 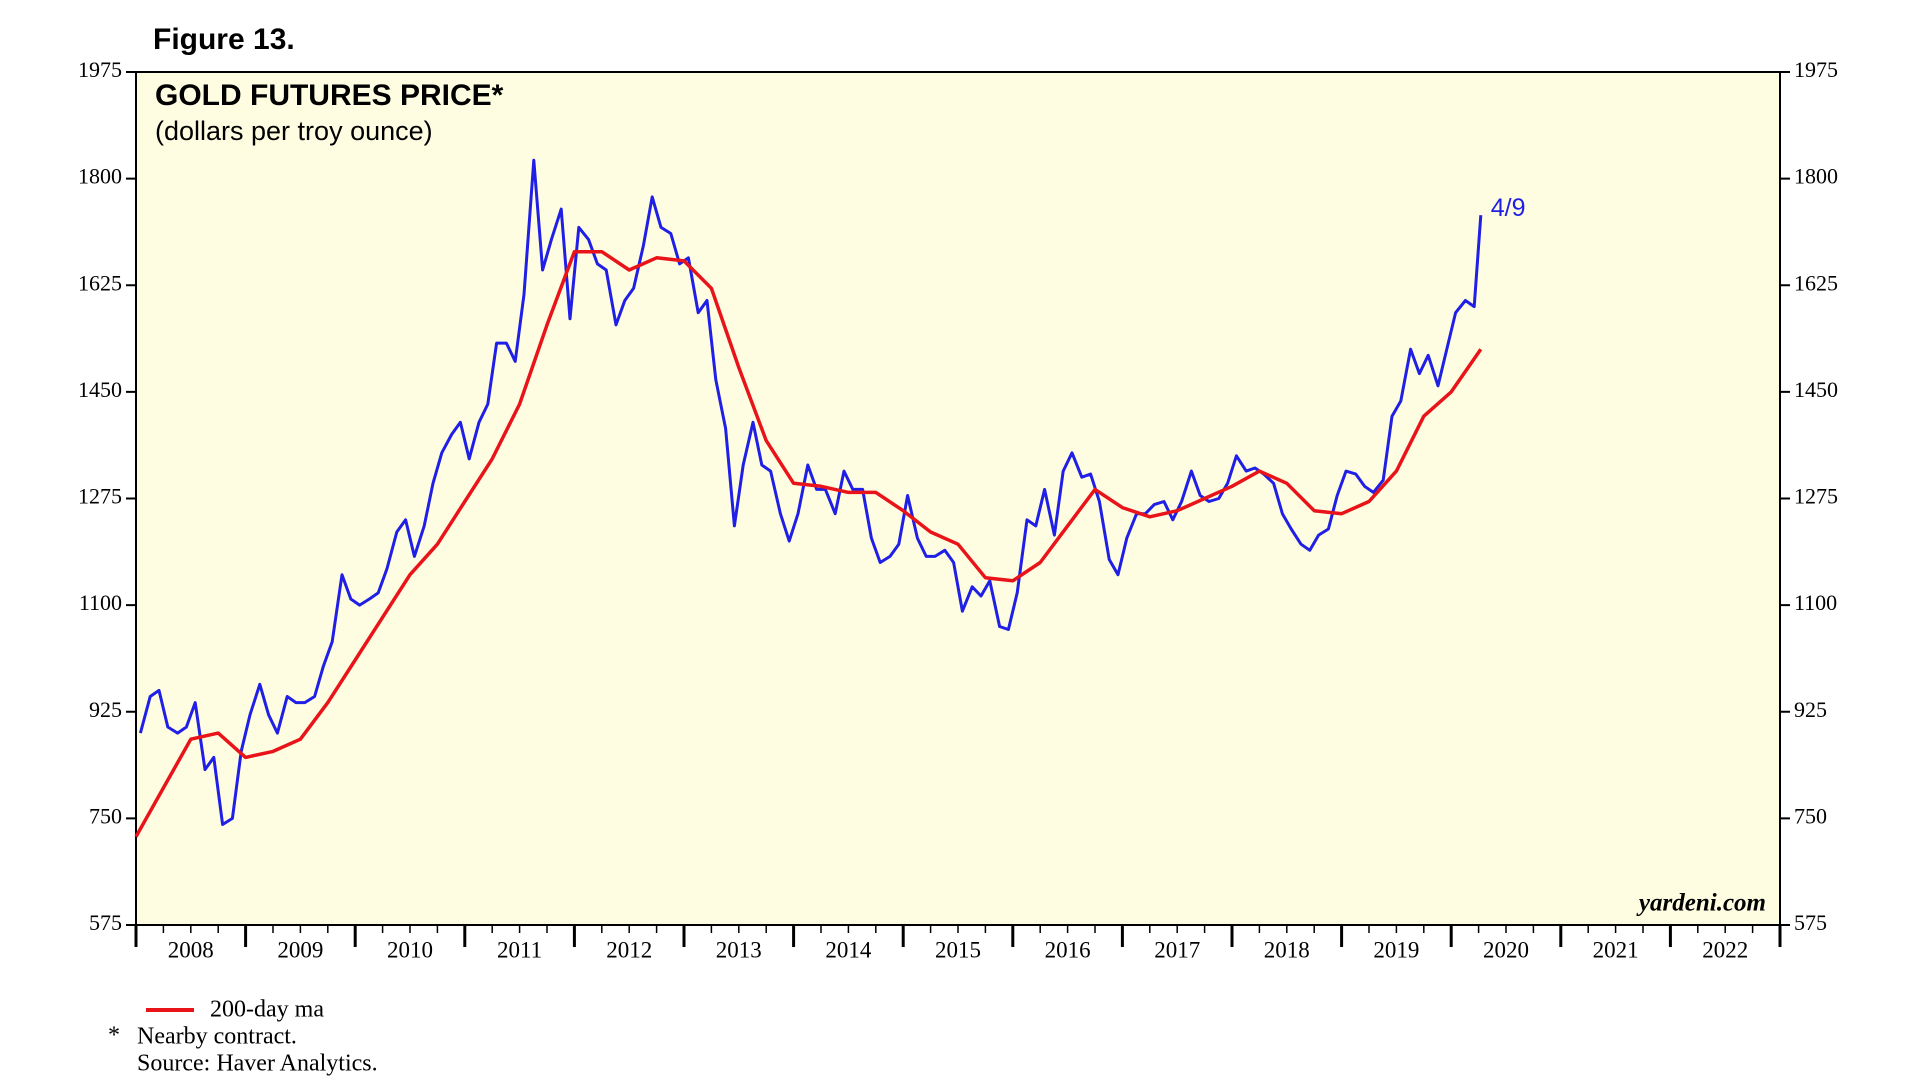 What do you see at coordinates (300, 949) in the screenshot?
I see `x-tick-label: 2009` at bounding box center [300, 949].